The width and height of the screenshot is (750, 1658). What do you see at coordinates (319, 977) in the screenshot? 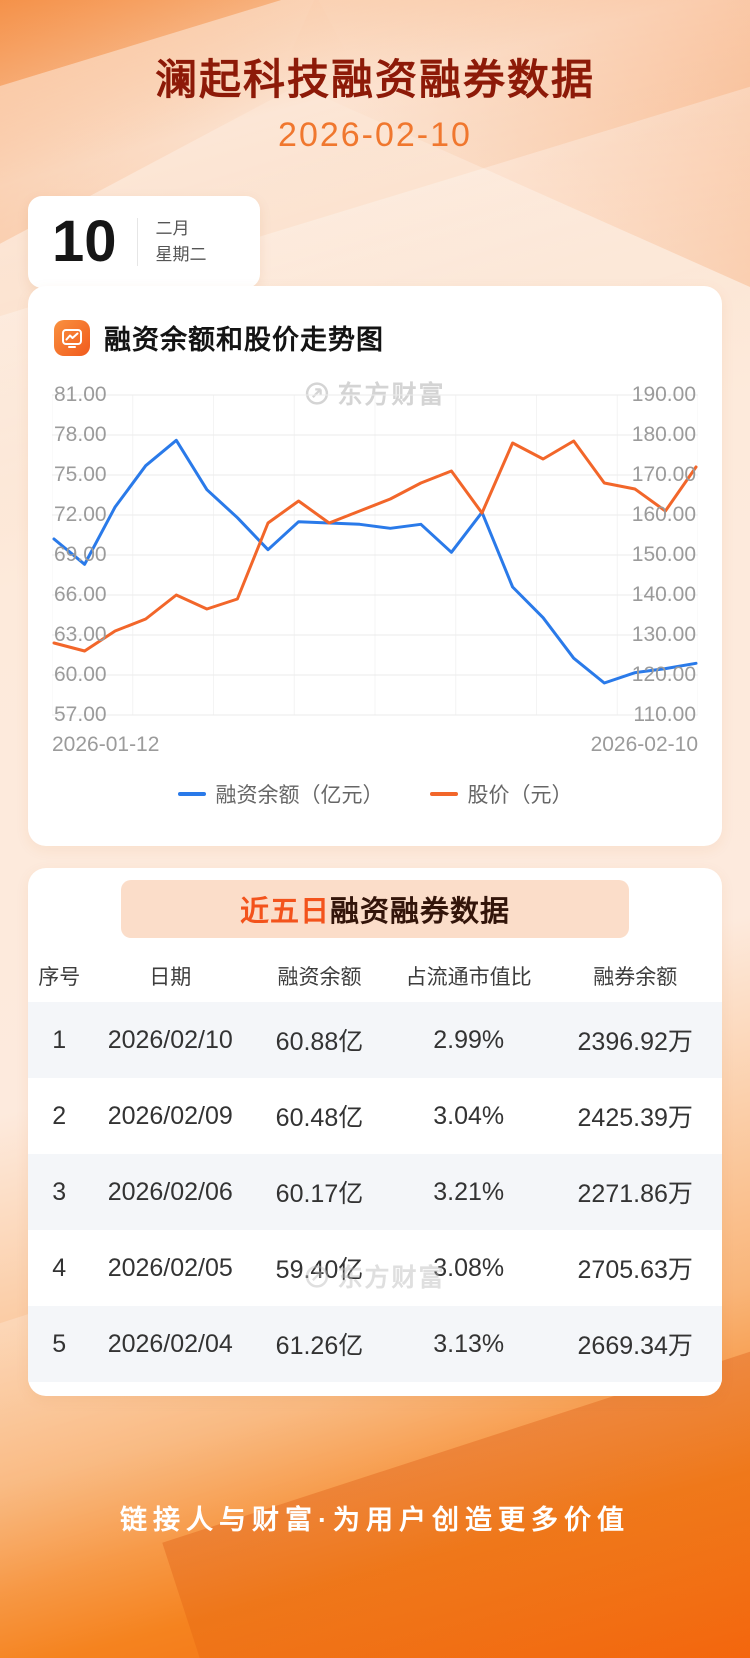
I see `column-header: 融资余额` at bounding box center [319, 977].